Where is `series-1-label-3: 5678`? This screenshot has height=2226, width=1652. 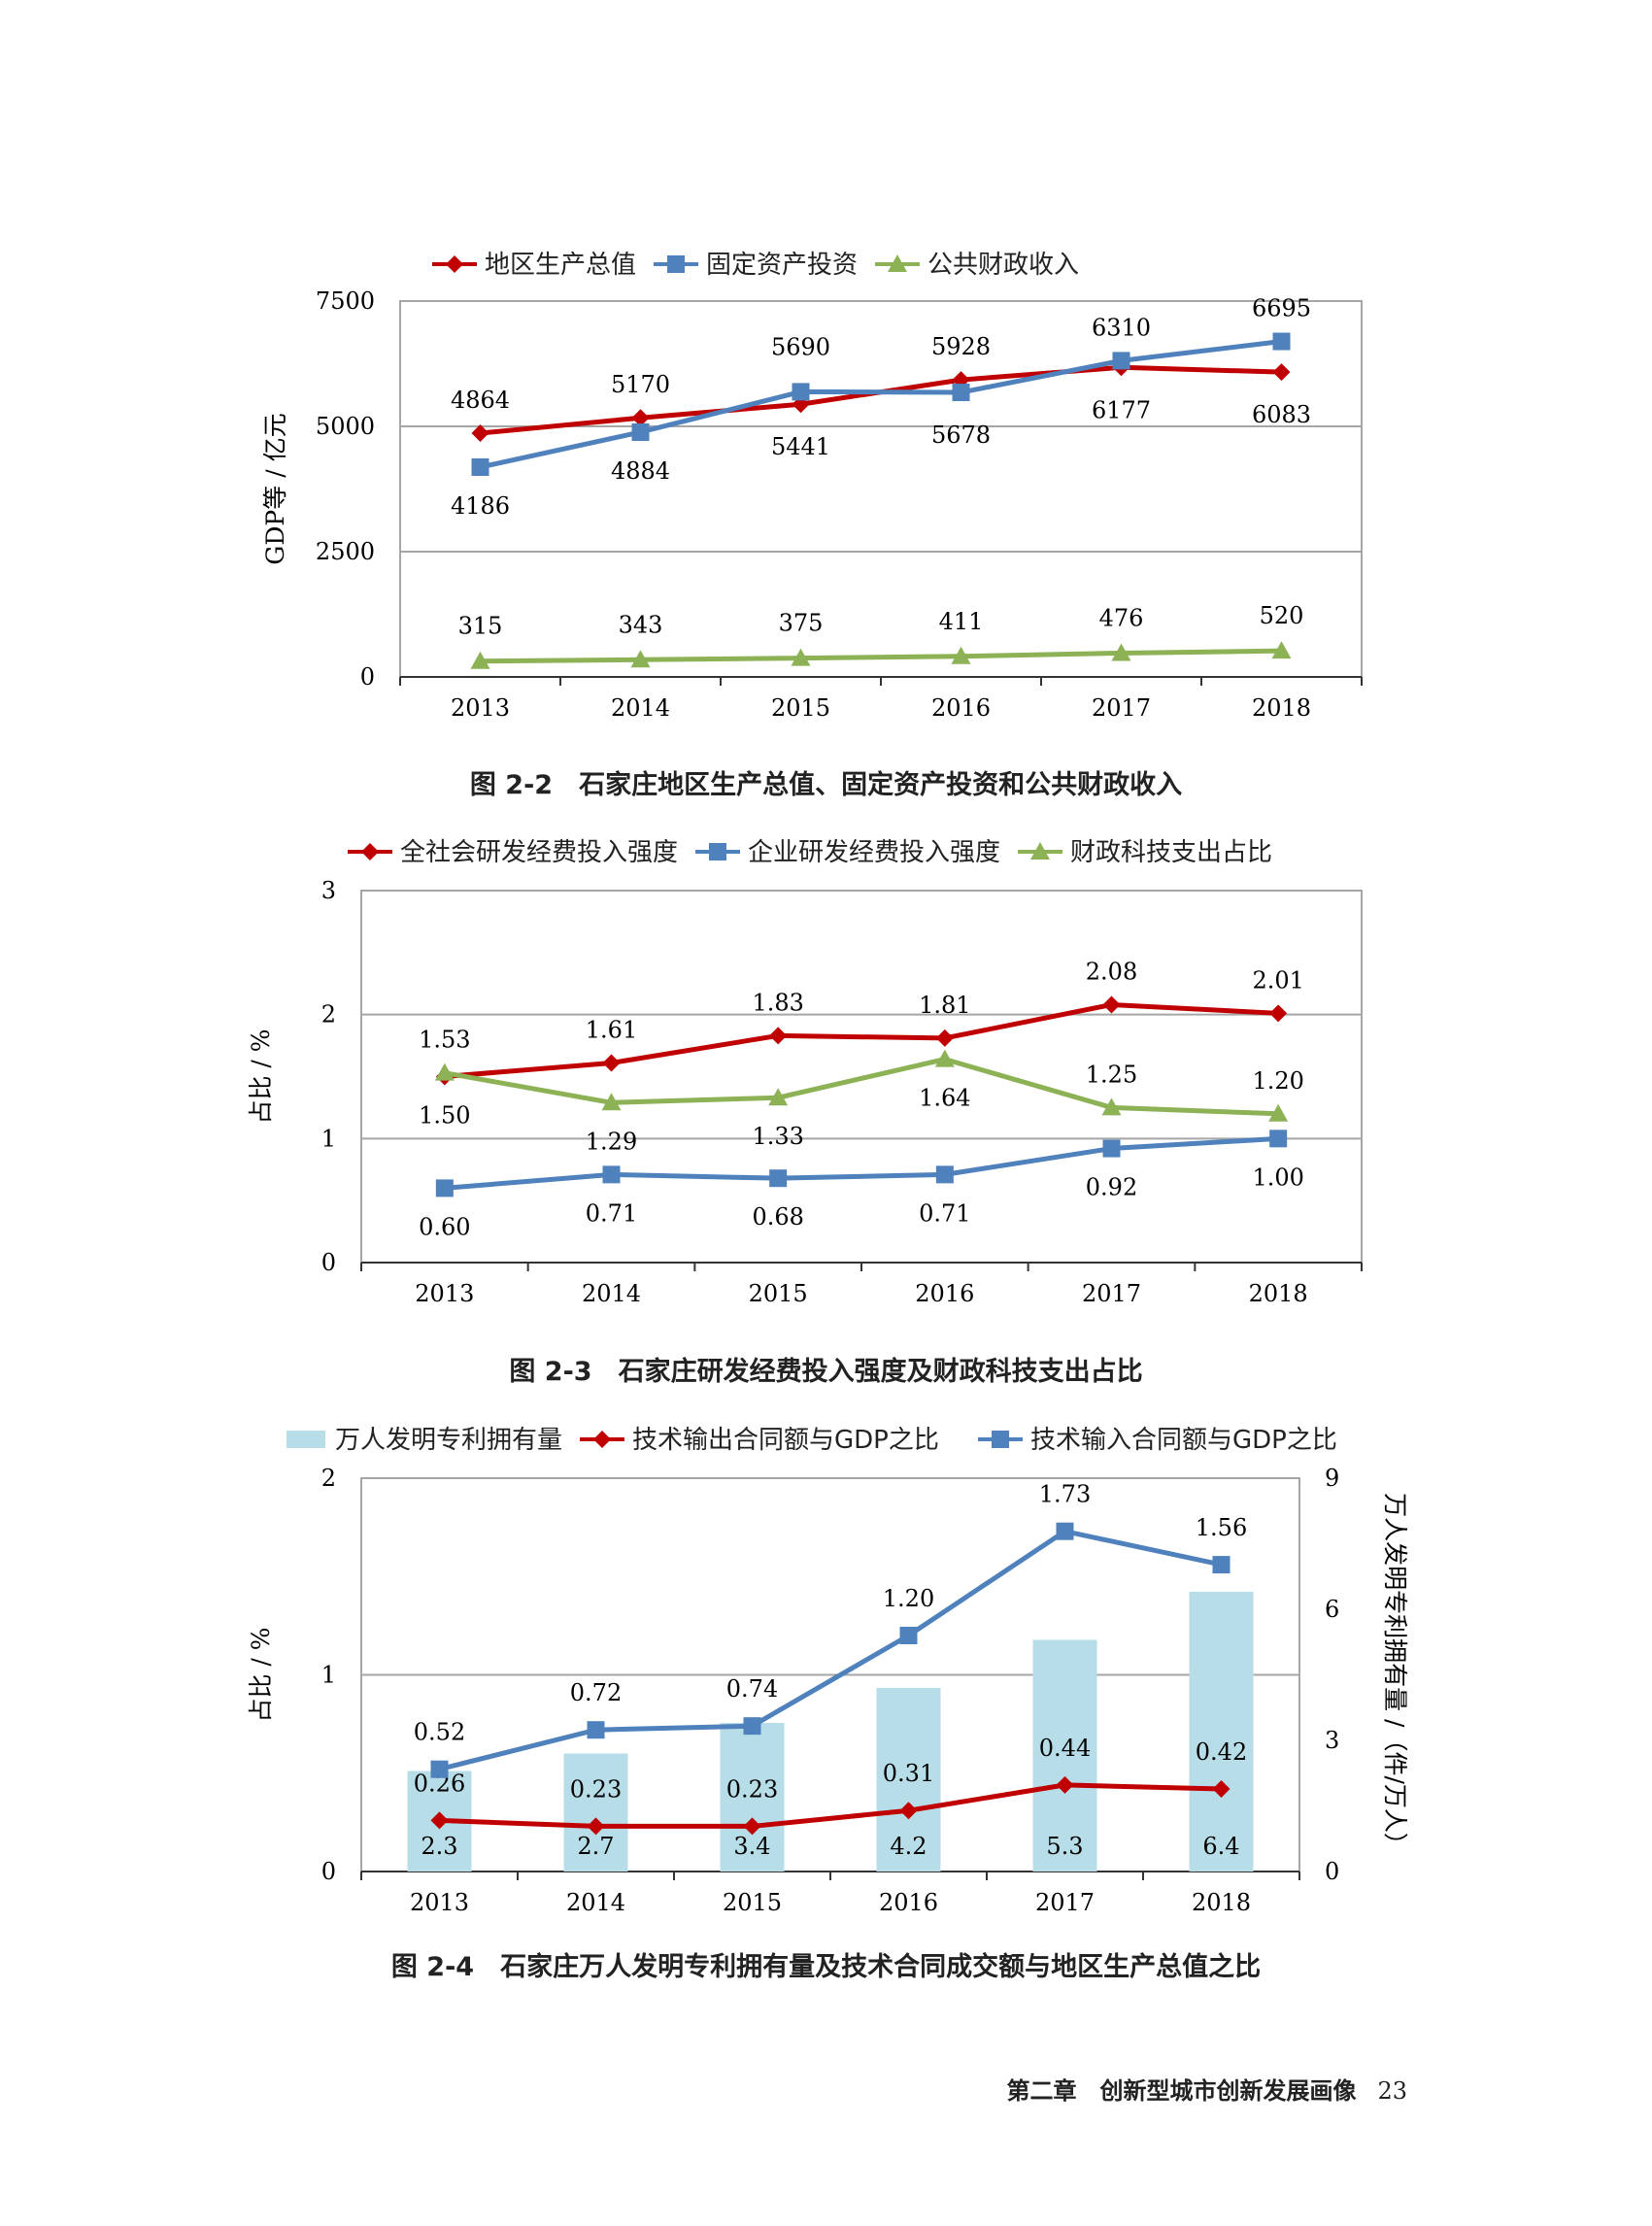 series-1-label-3: 5678 is located at coordinates (961, 435).